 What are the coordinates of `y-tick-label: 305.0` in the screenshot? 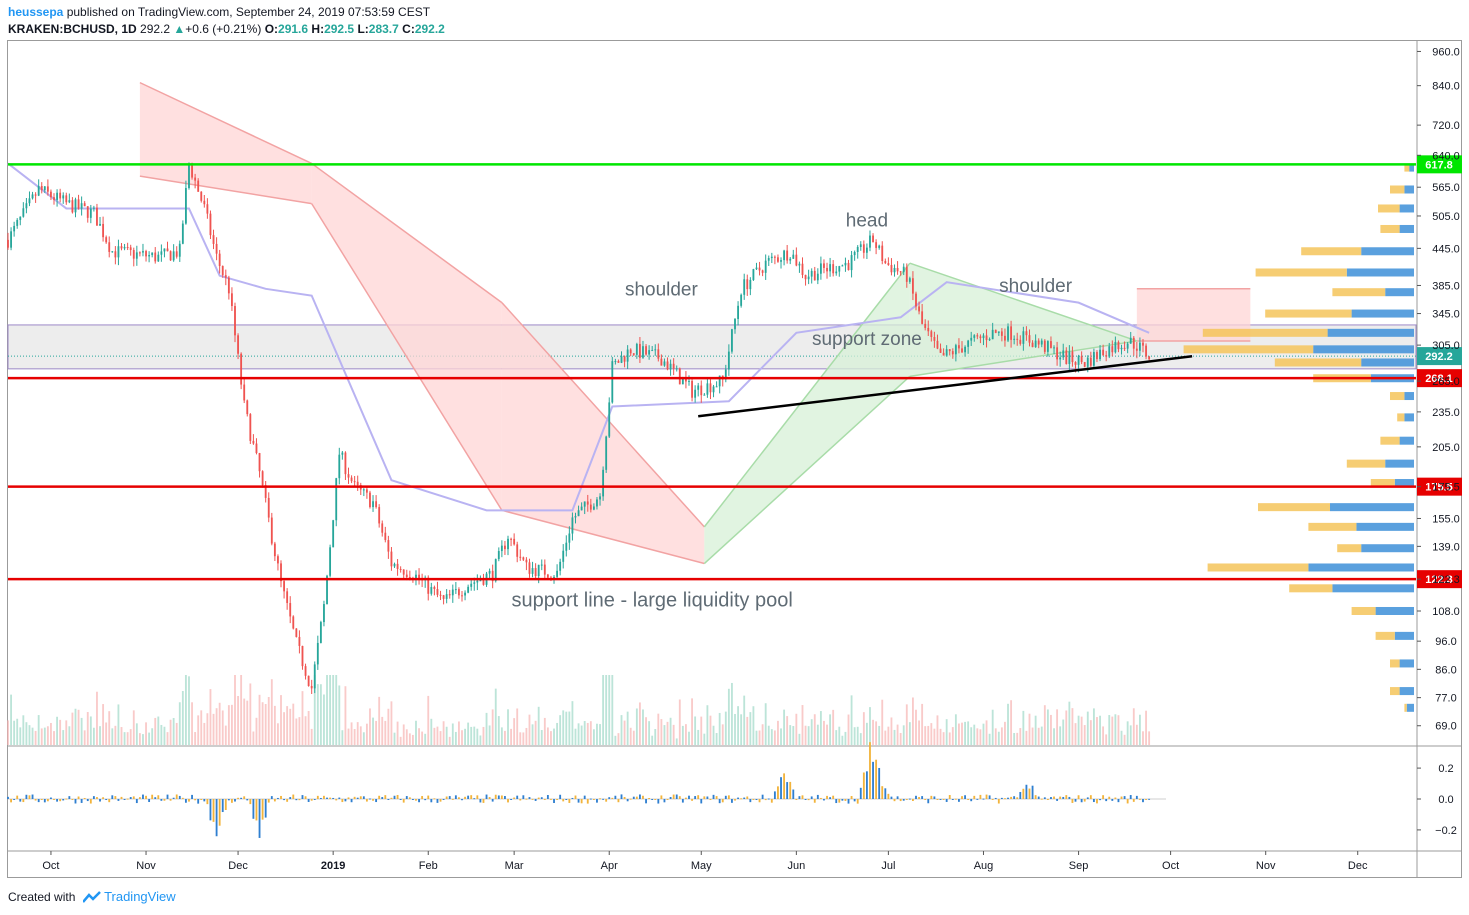 It's located at (1446, 346).